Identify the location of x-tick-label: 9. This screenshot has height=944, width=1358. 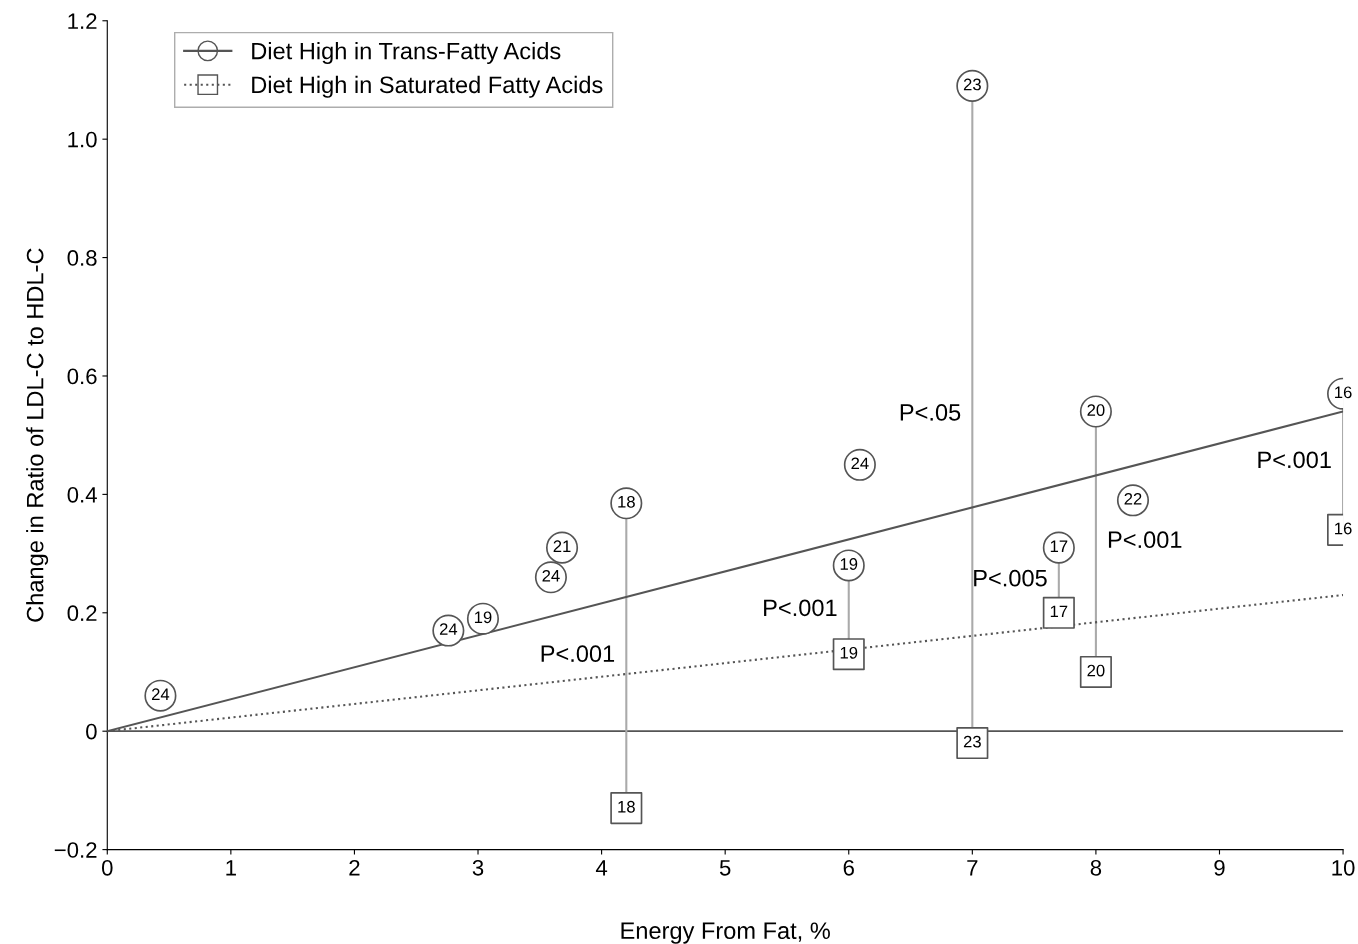
(1219, 867).